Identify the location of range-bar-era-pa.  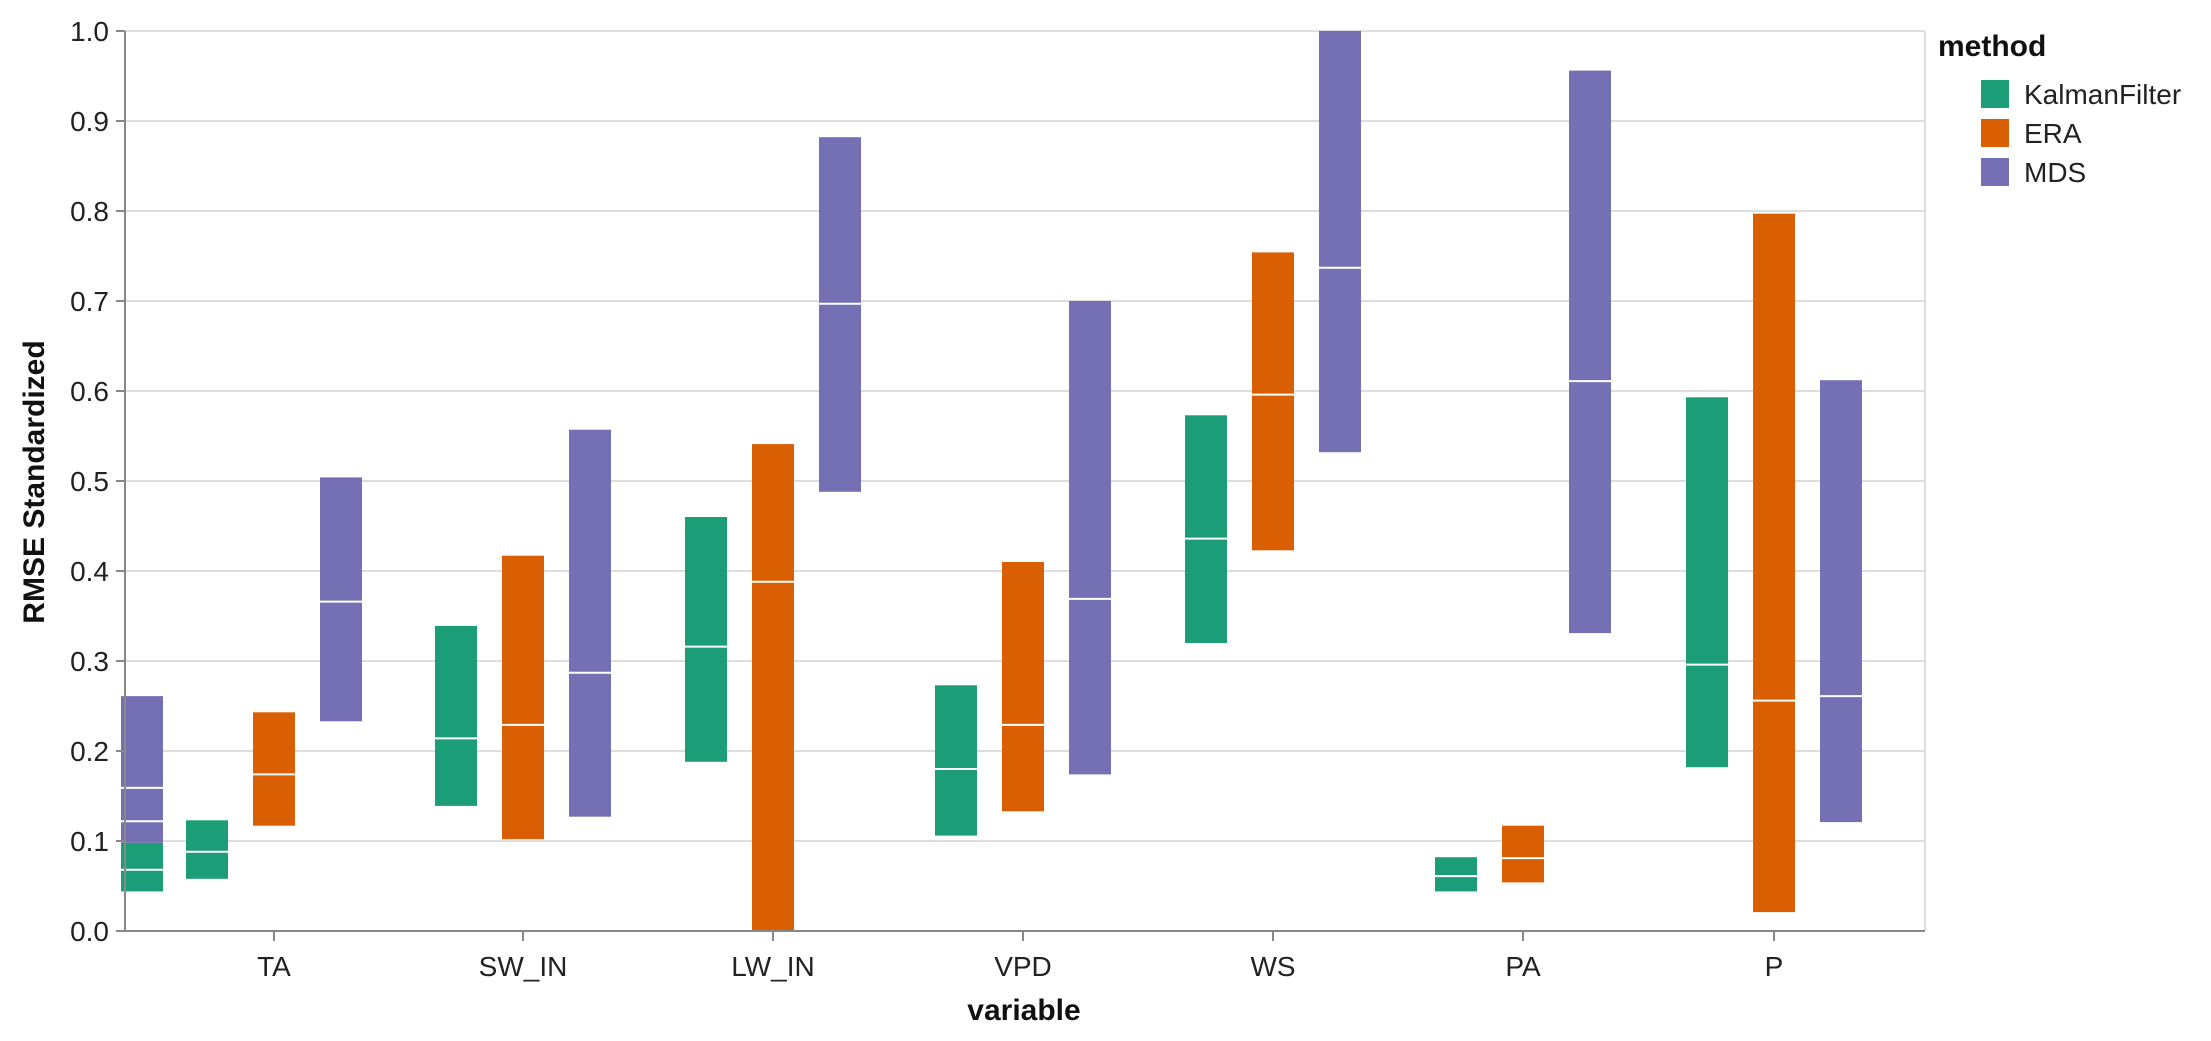
(1523, 854).